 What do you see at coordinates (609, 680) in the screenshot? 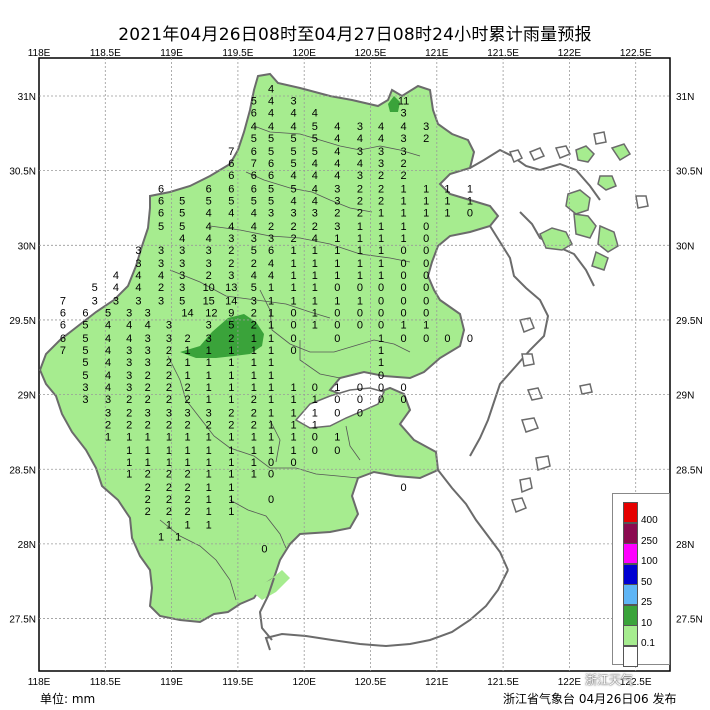
I see `watermark: 浙江天气` at bounding box center [609, 680].